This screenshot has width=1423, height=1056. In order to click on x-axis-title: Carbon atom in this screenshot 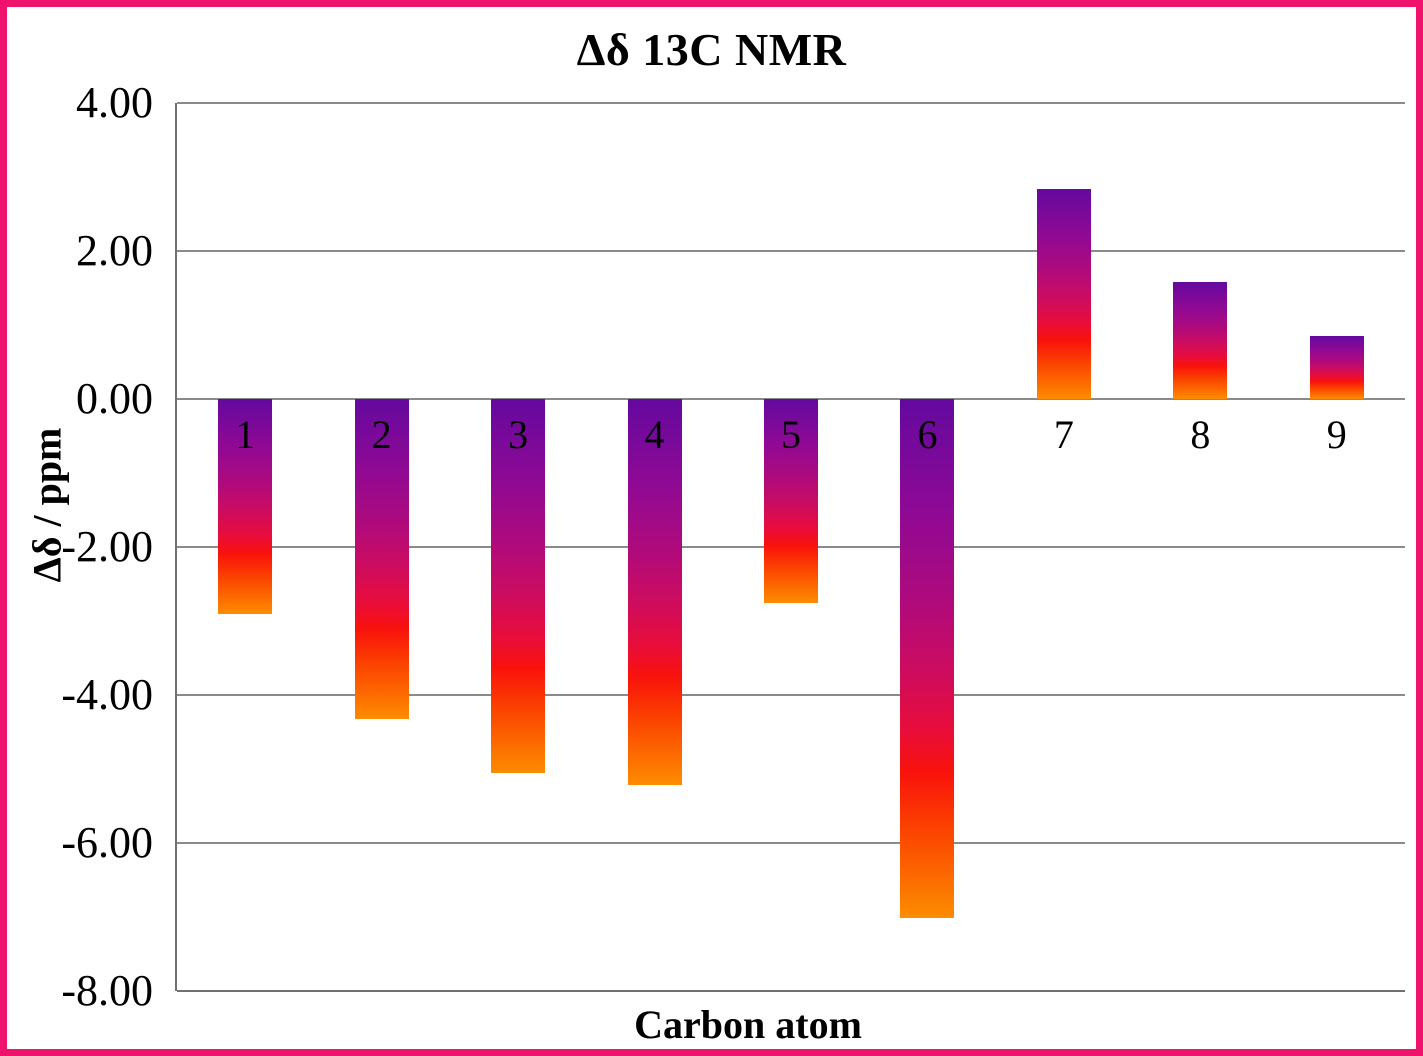, I will do `click(748, 1024)`.